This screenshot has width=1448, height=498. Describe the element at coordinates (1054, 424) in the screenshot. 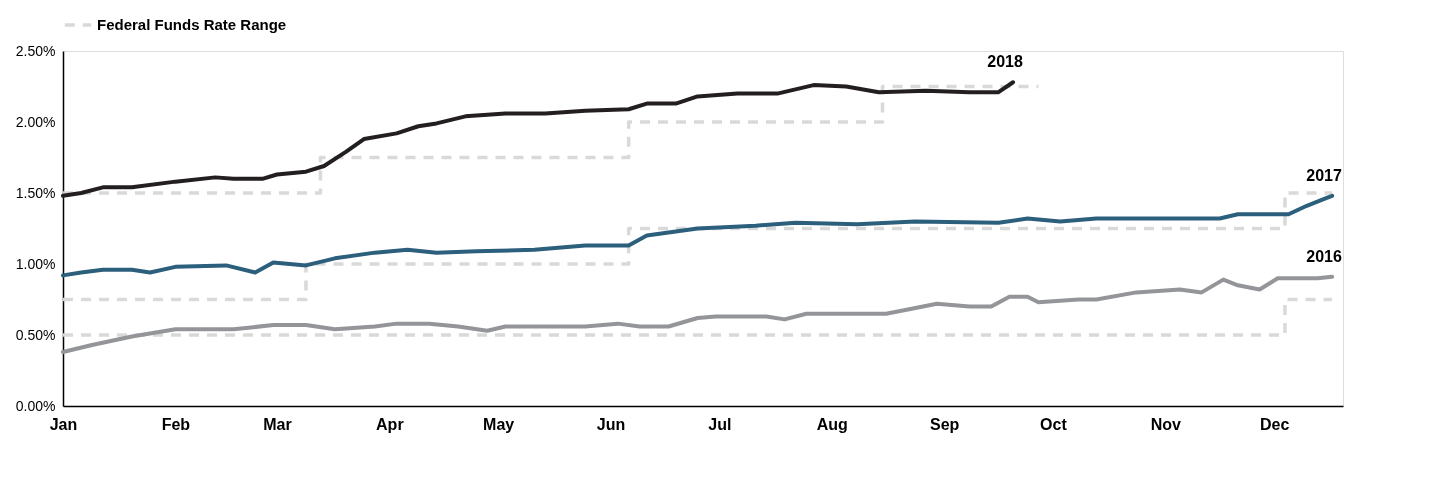

I see `x-tick-label: Oct` at that location.